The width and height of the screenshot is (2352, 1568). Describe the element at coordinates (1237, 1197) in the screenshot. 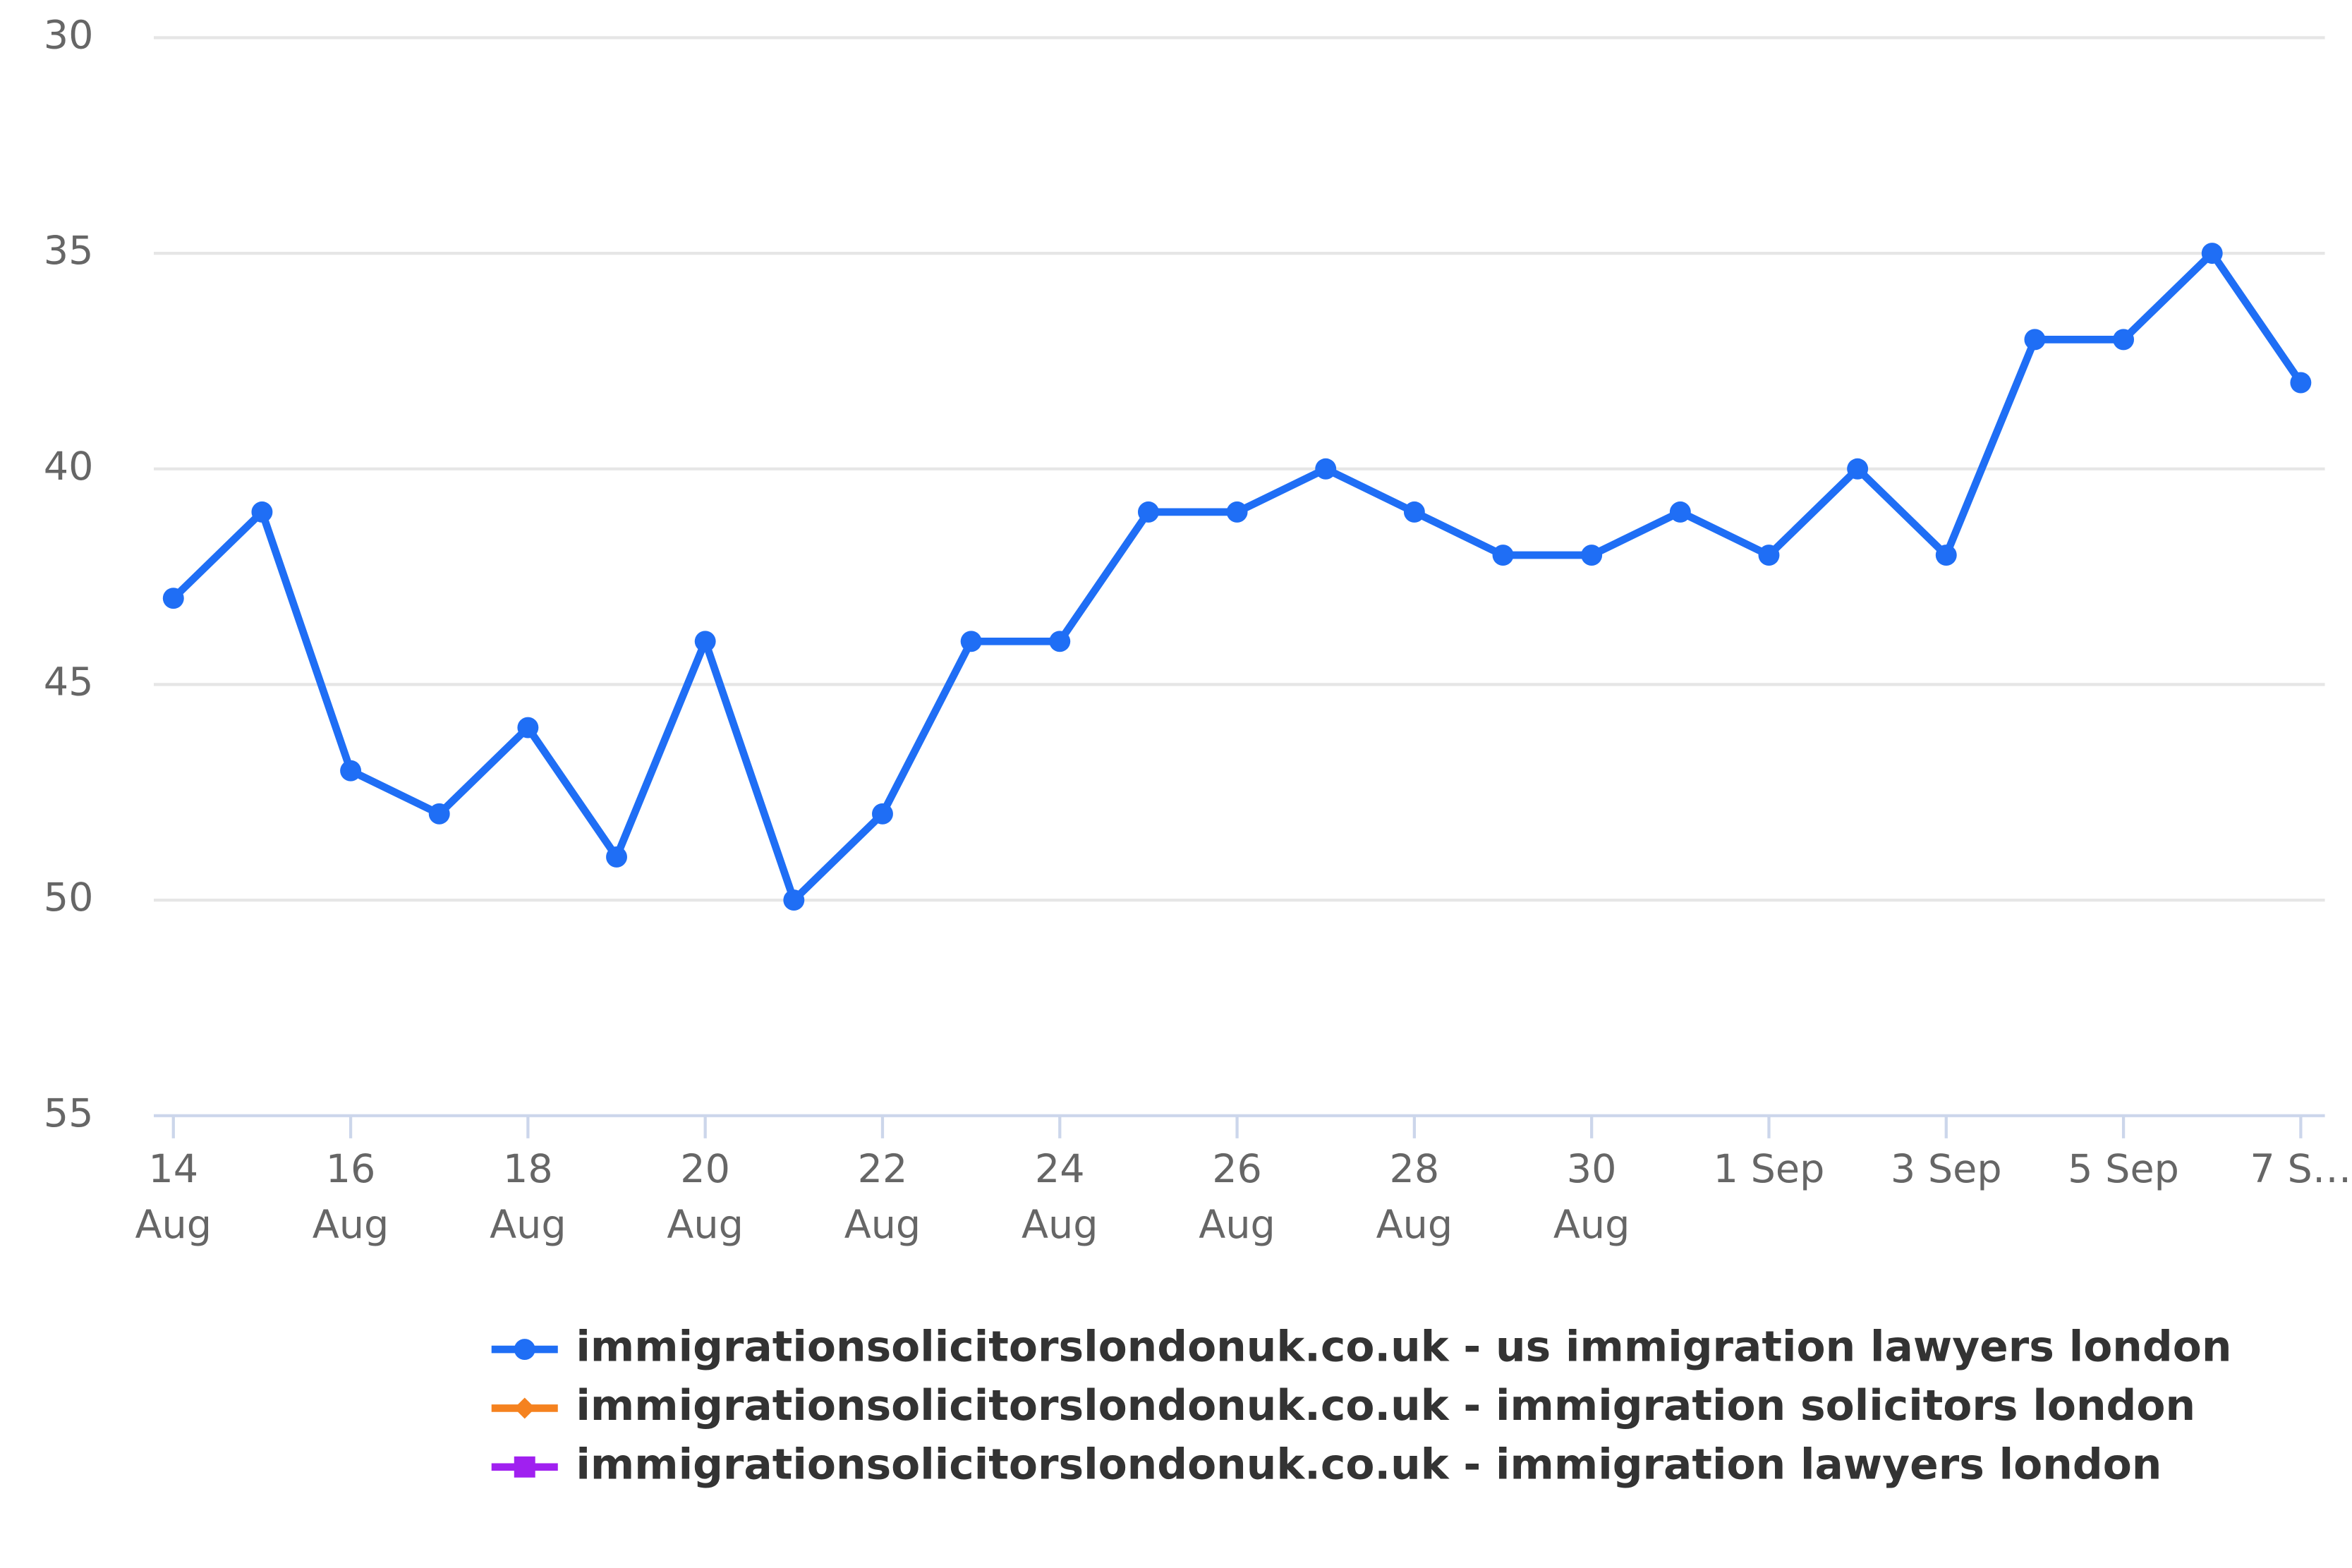

I see `x-tick-label: 26 Aug` at that location.